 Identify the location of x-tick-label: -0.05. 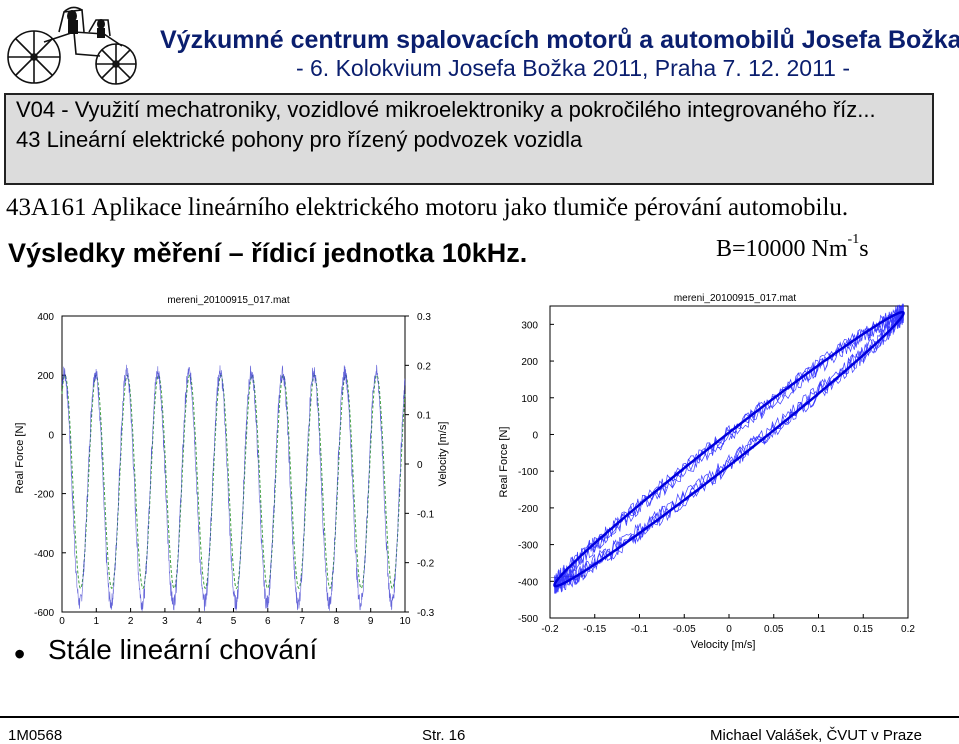
(684, 629).